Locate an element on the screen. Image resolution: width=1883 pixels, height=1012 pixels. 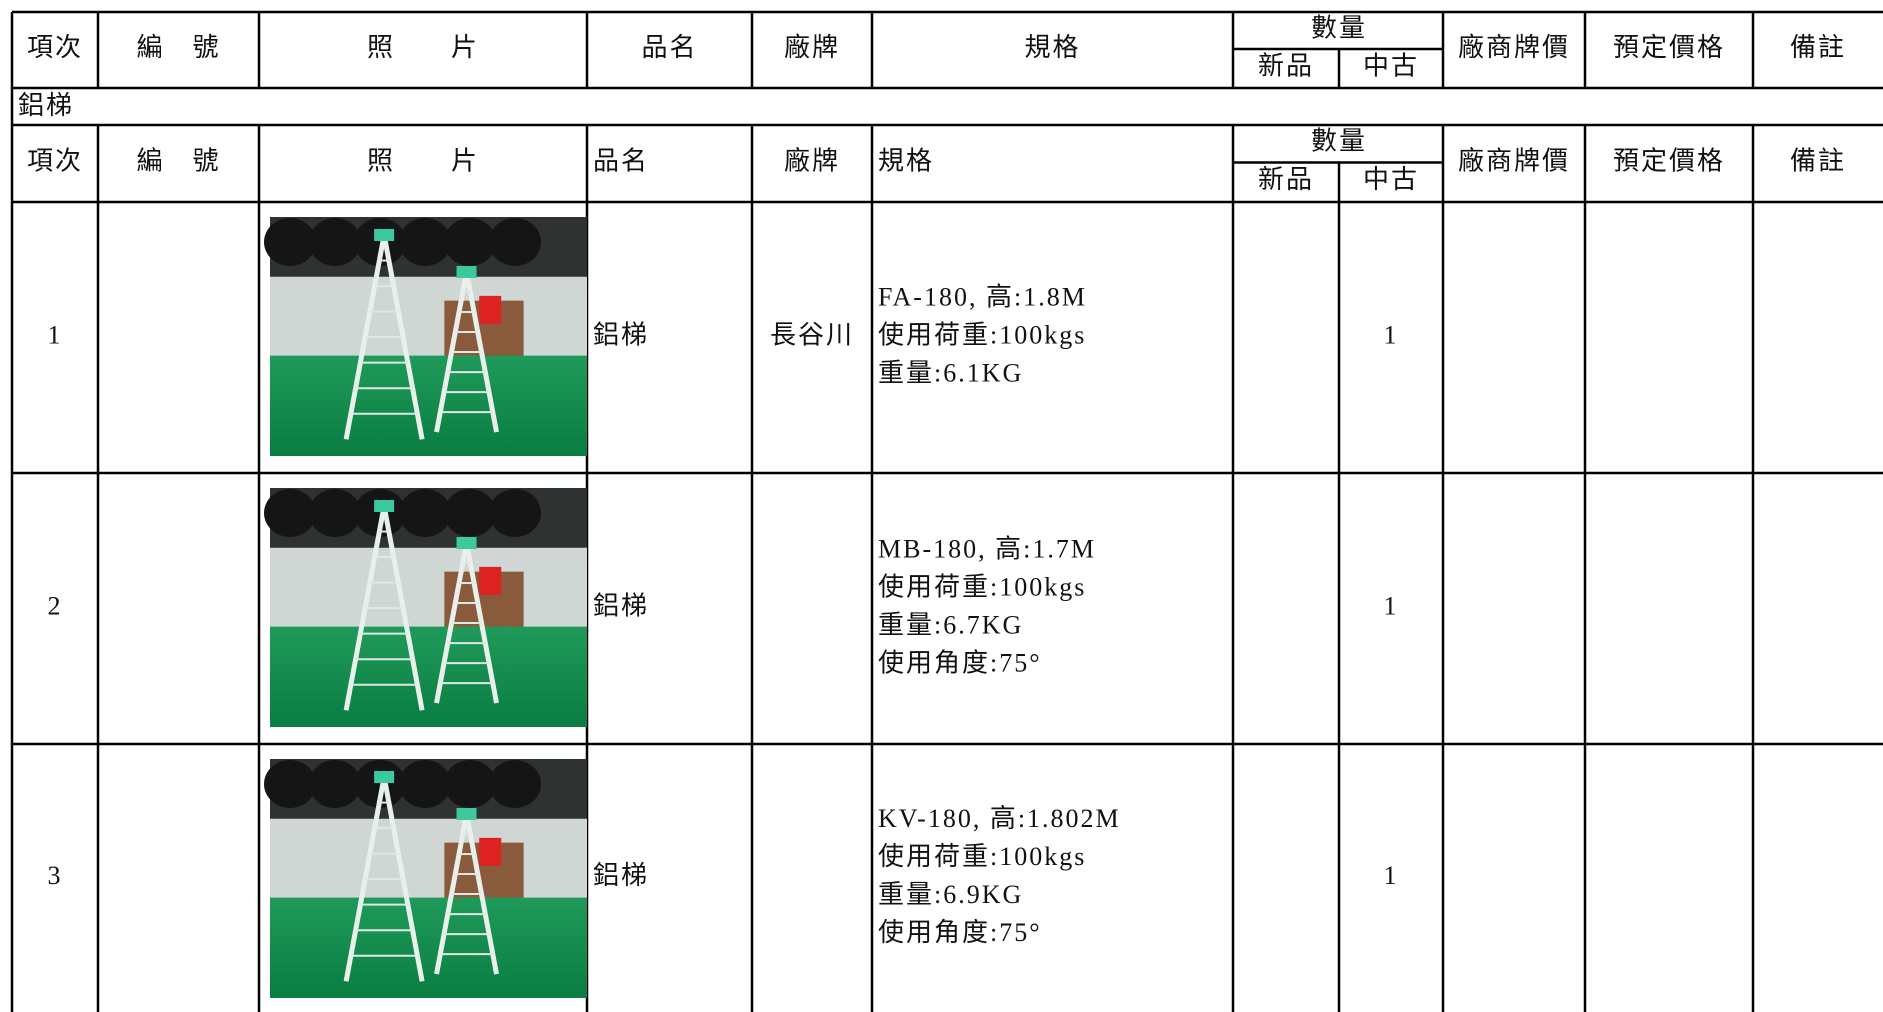
item-number: 2 is located at coordinates (55, 605).